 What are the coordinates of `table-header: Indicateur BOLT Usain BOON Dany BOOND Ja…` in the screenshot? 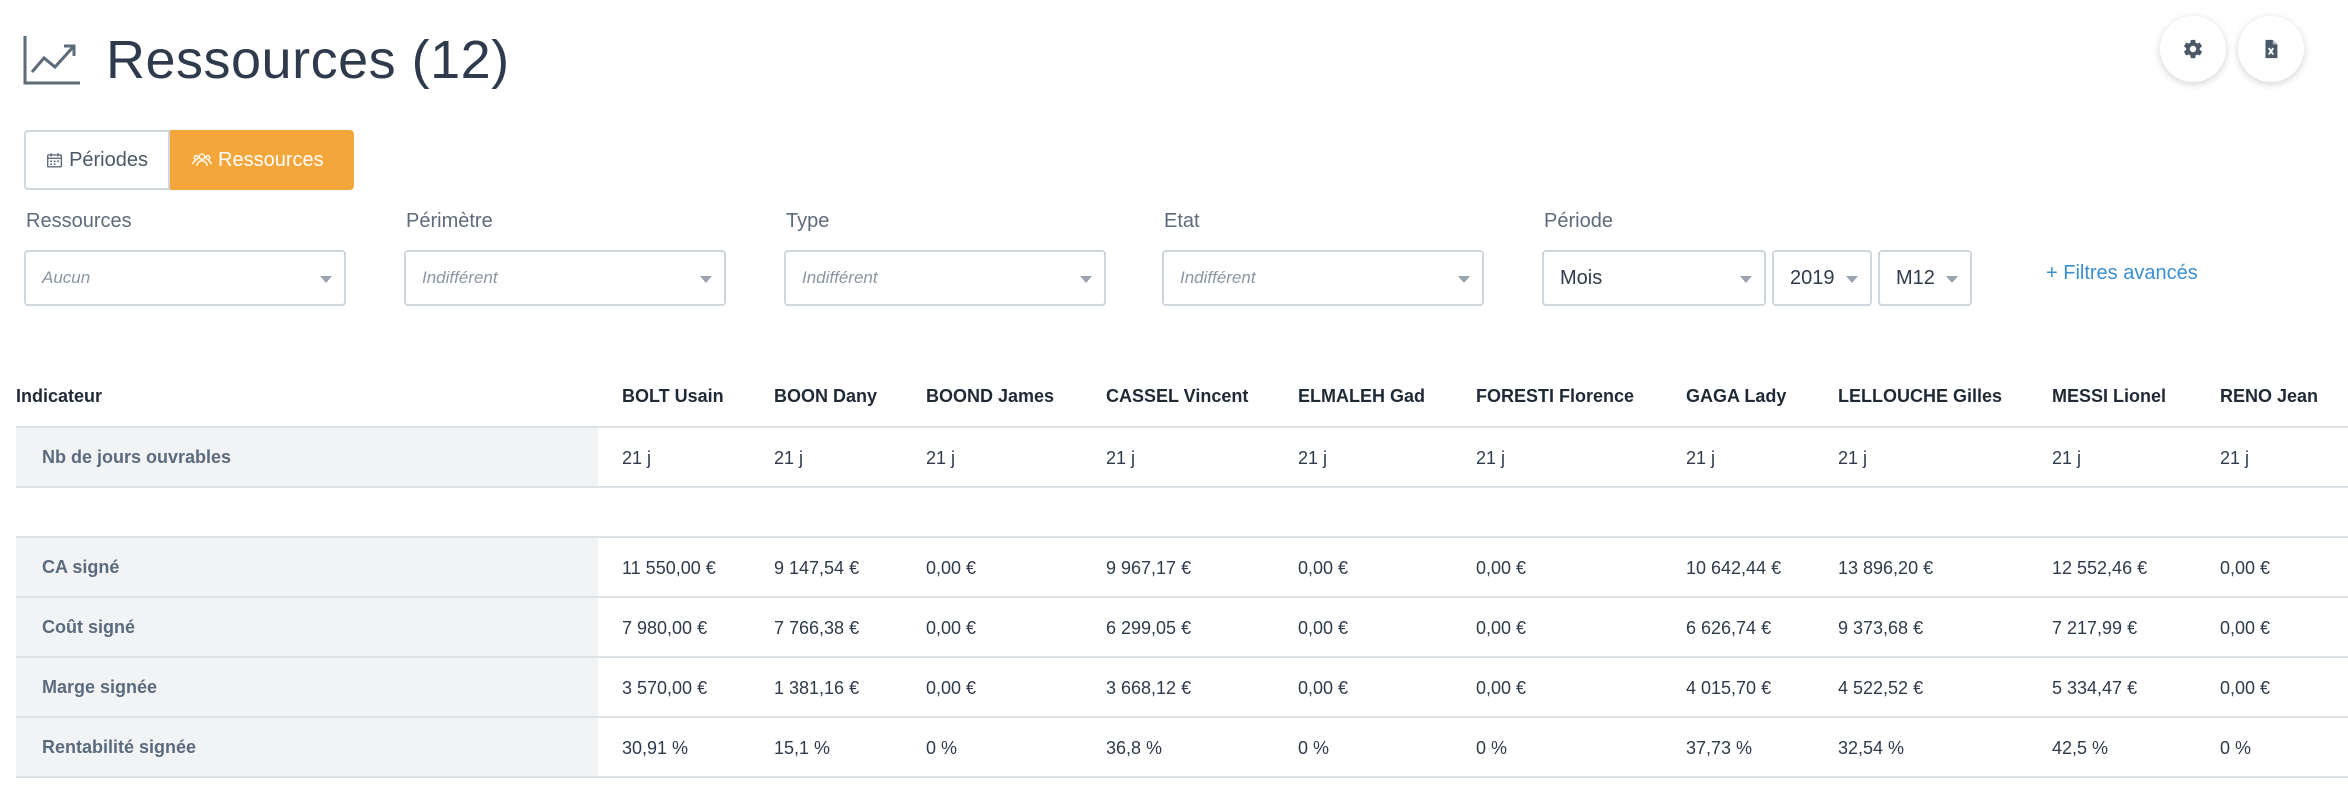 It's located at (1182, 398).